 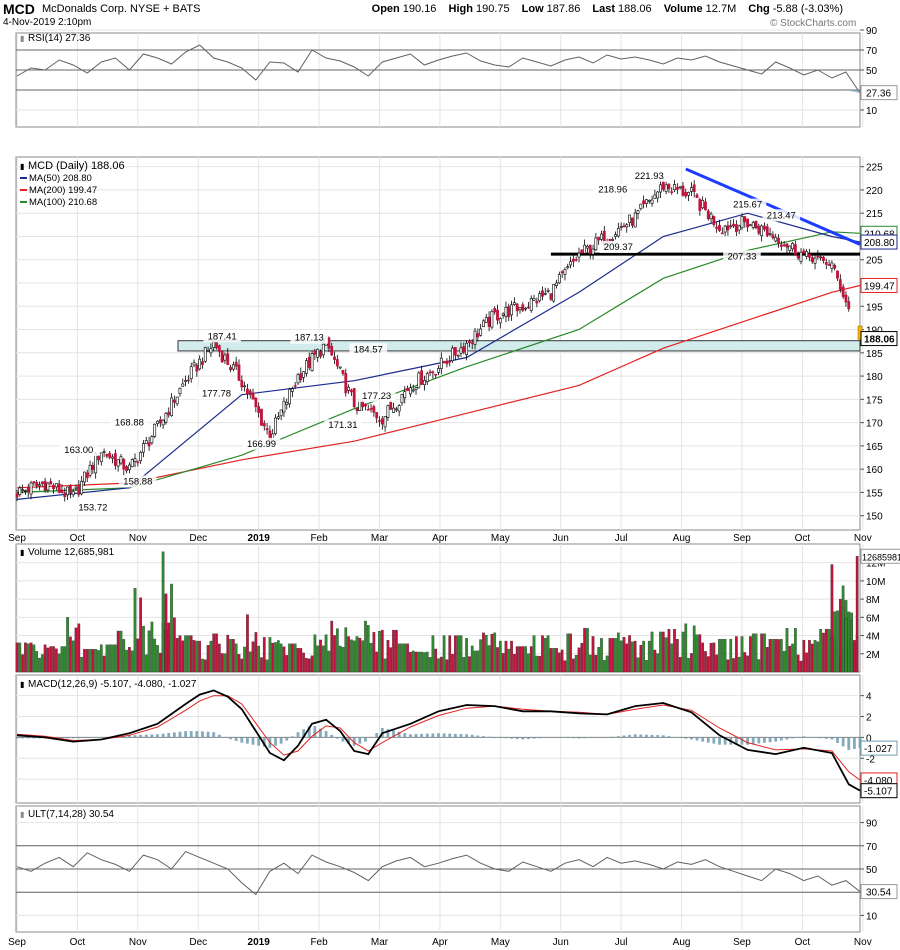 I want to click on volume-title: Volume 12,685,981, so click(x=71, y=552).